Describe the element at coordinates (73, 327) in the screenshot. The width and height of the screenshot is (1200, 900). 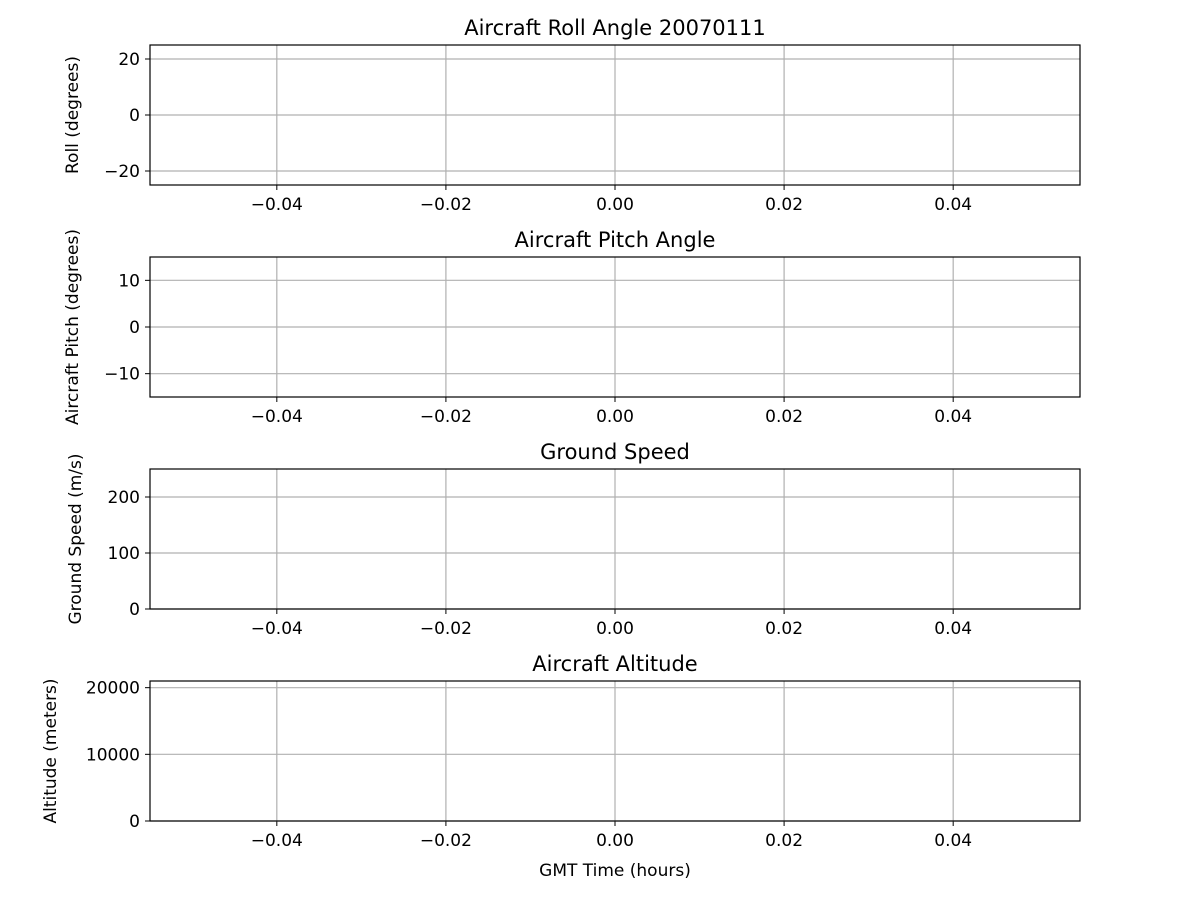
I see `y-axis-label: Aircraft Pitch (degrees)` at that location.